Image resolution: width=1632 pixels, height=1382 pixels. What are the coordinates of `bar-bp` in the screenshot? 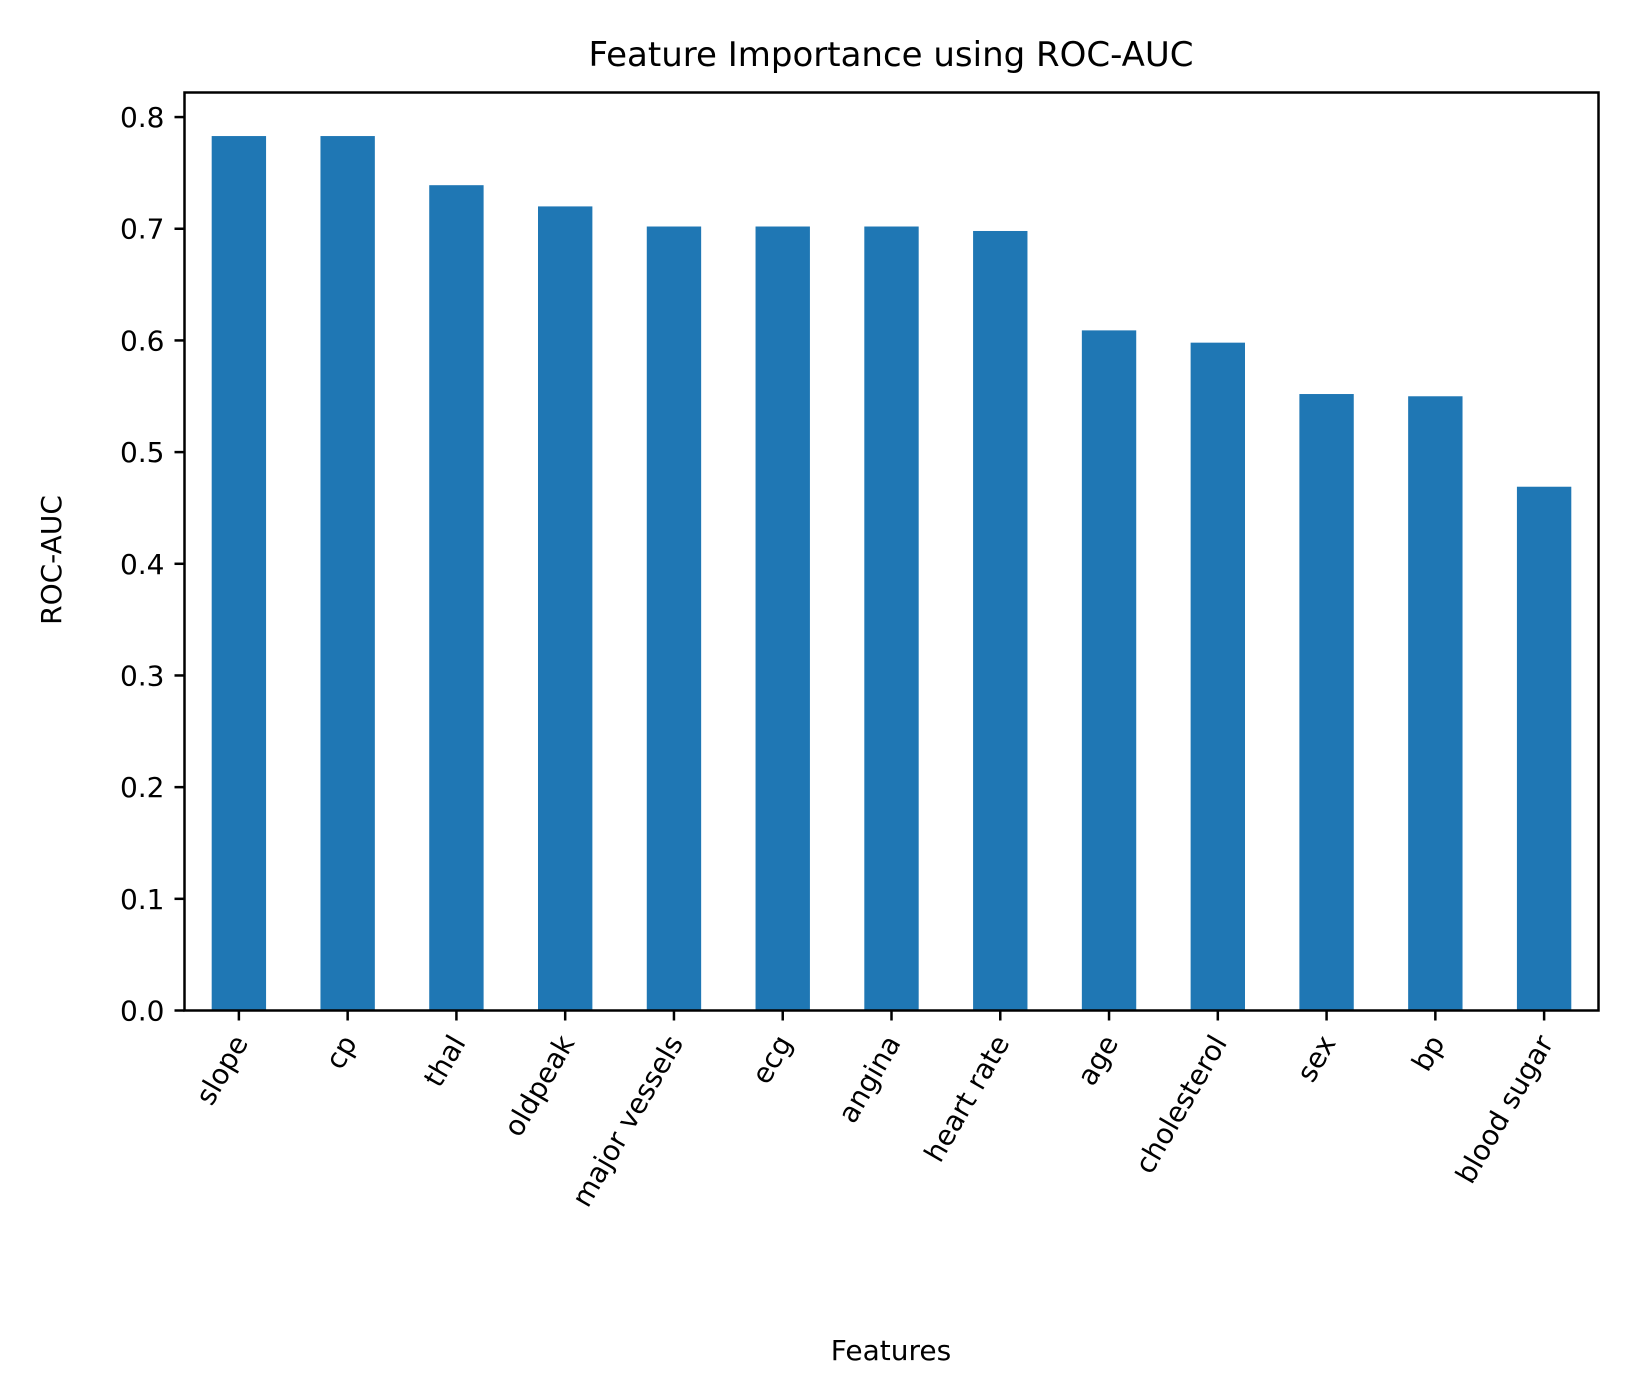 It's located at (1435, 703).